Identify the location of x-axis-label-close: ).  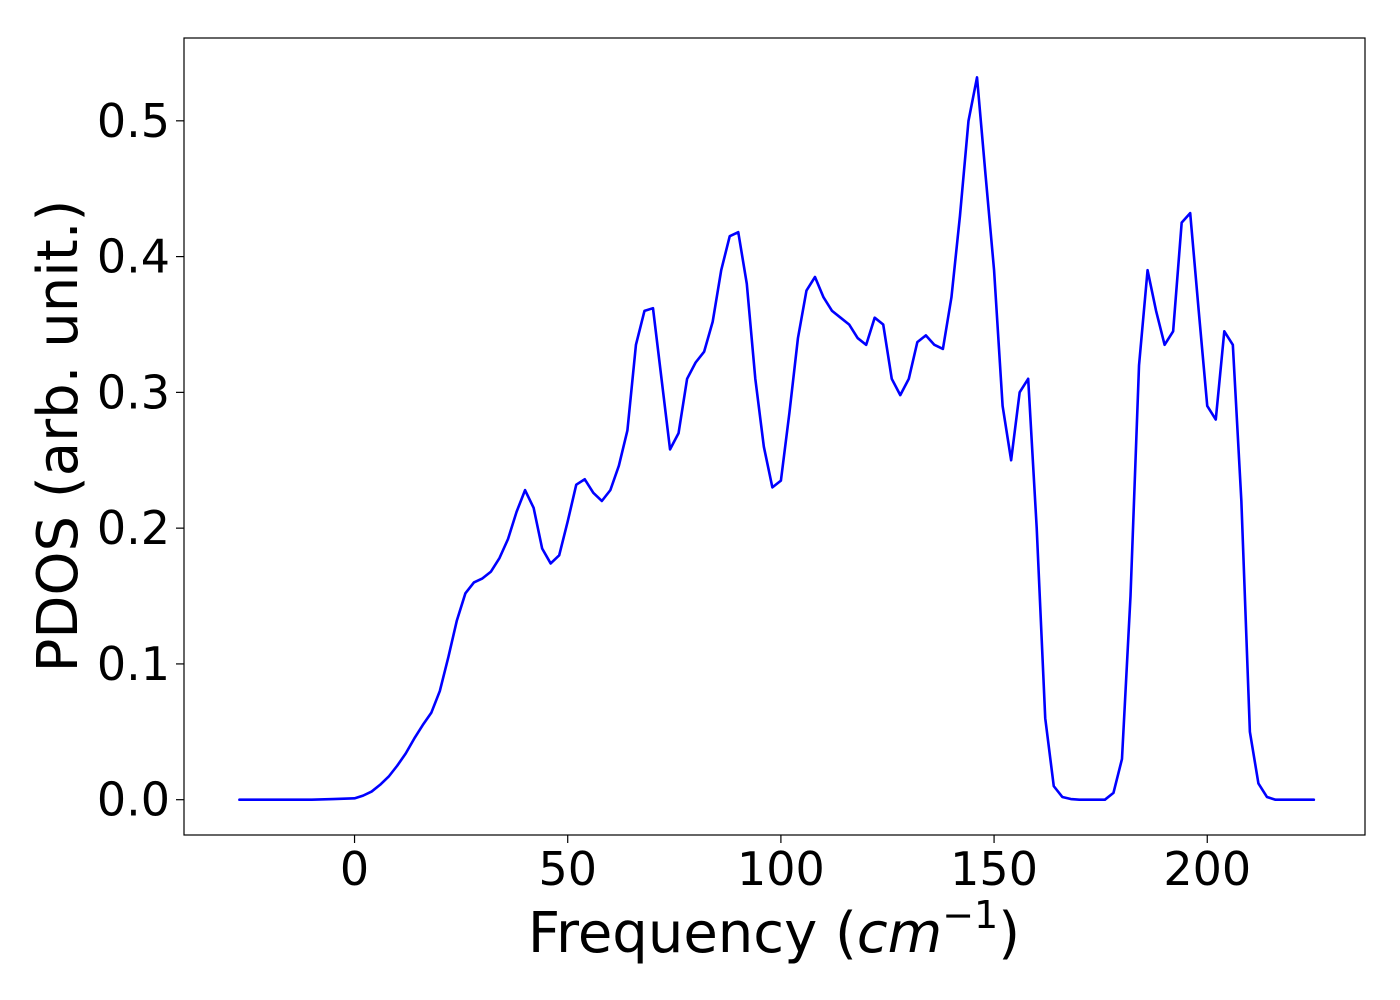
(1009, 933).